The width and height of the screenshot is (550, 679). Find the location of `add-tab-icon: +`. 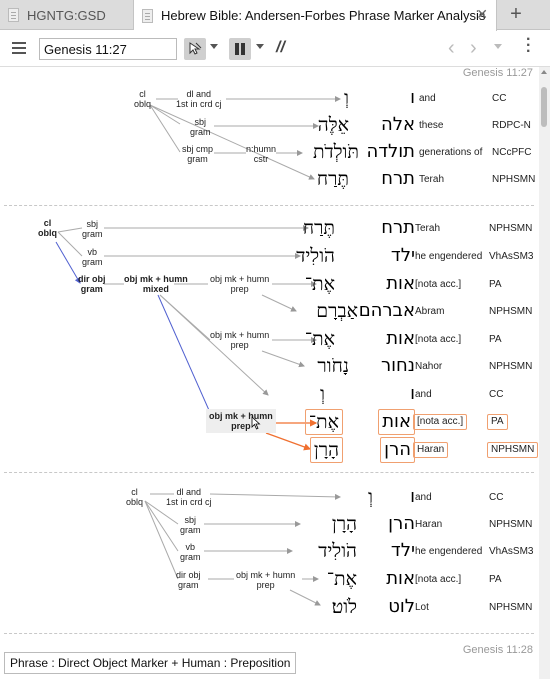

add-tab-icon: + is located at coordinates (516, 14).